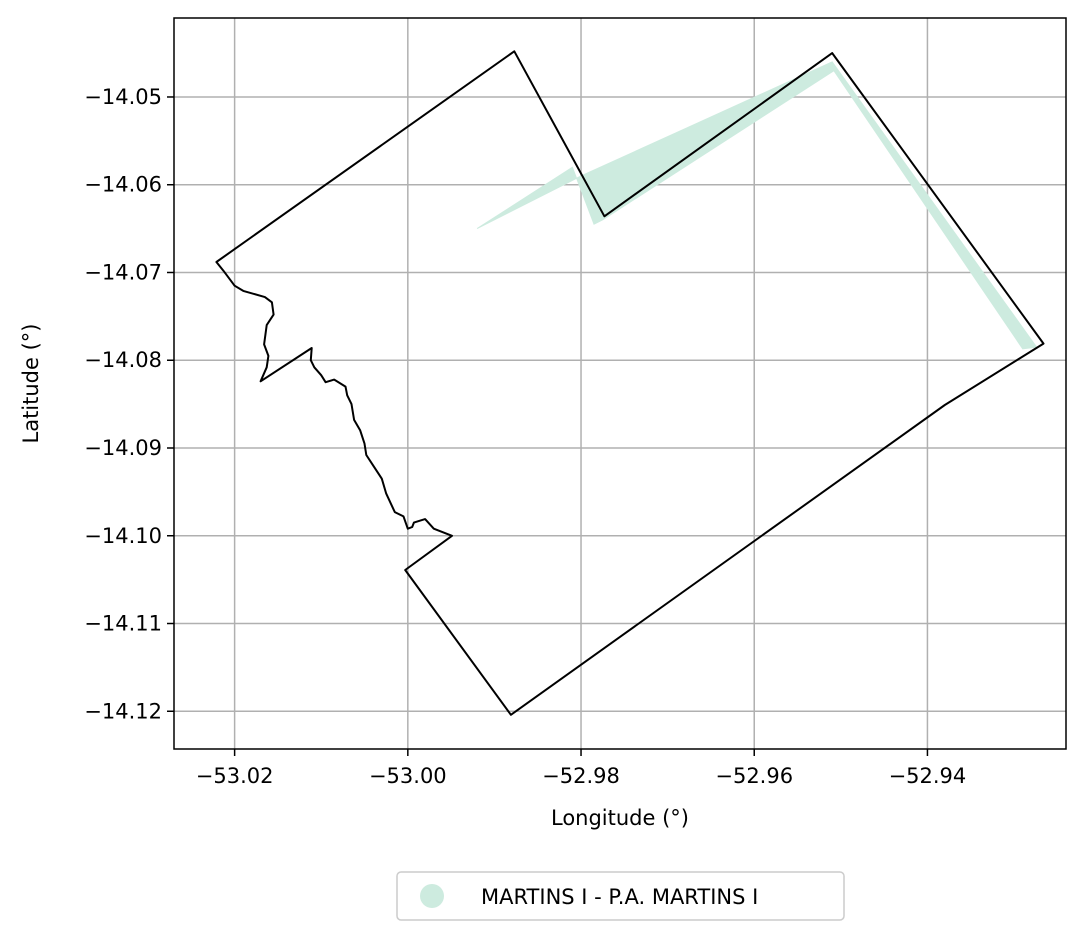 The height and width of the screenshot is (940, 1085). What do you see at coordinates (123, 272) in the screenshot?
I see `y-tick-label: −14.07` at bounding box center [123, 272].